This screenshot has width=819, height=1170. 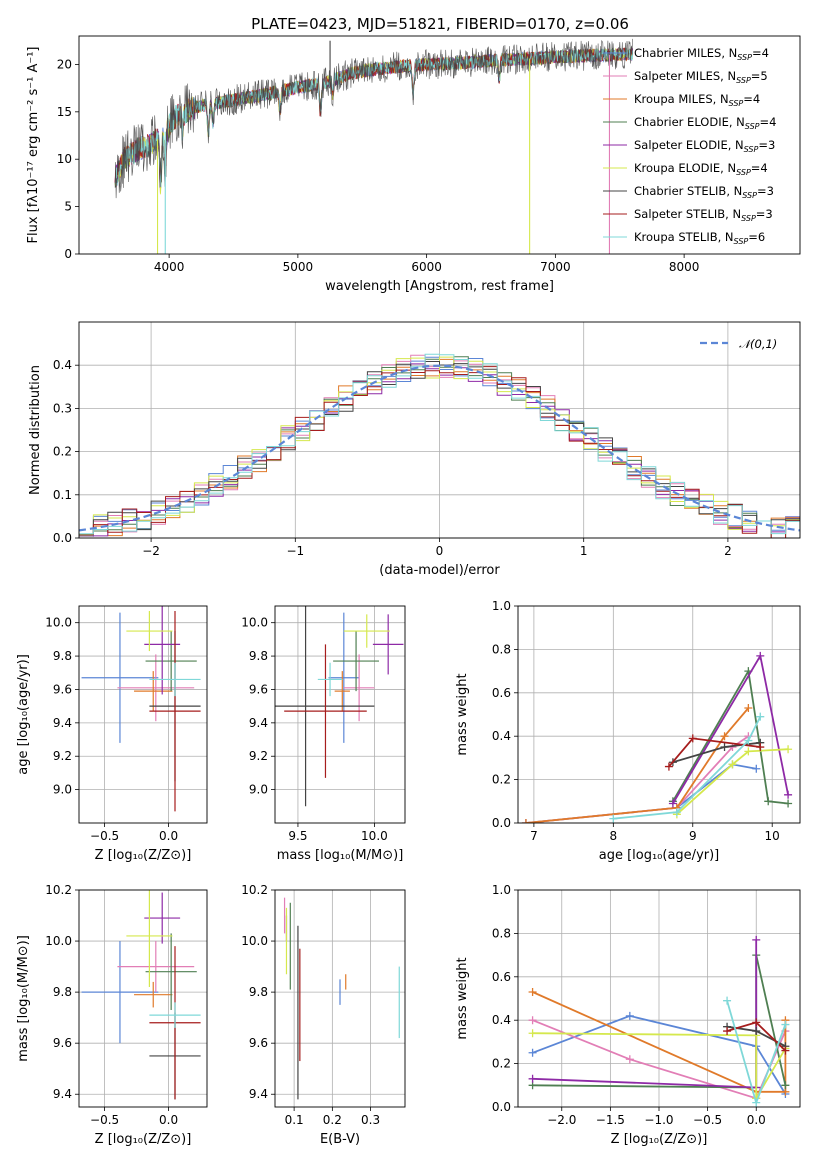 What do you see at coordinates (693, 836) in the screenshot?
I see `x-tick-label: 9` at bounding box center [693, 836].